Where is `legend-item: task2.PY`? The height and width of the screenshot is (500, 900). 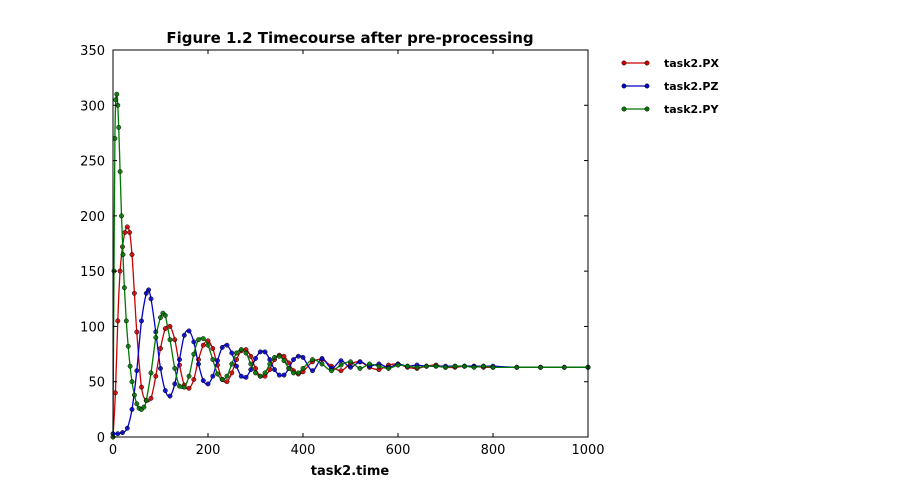
legend-item: task2.PY is located at coordinates (670, 109).